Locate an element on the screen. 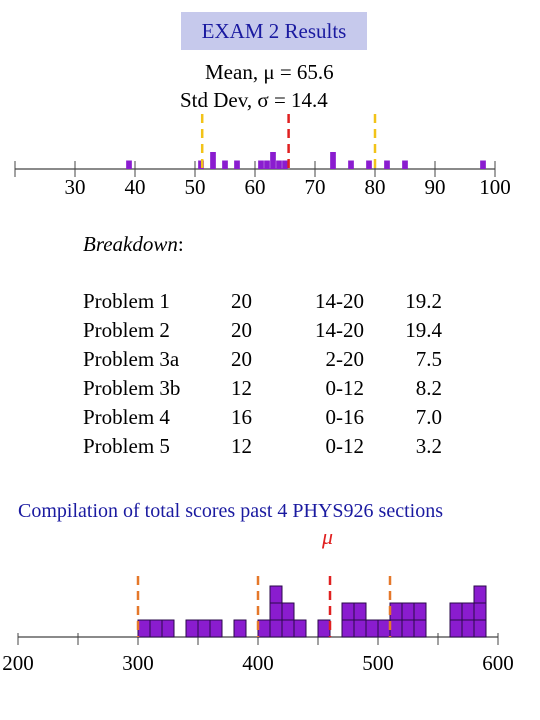  breakdown-row: Problem 3b 12 0-12 8.2 is located at coordinates (262, 388).